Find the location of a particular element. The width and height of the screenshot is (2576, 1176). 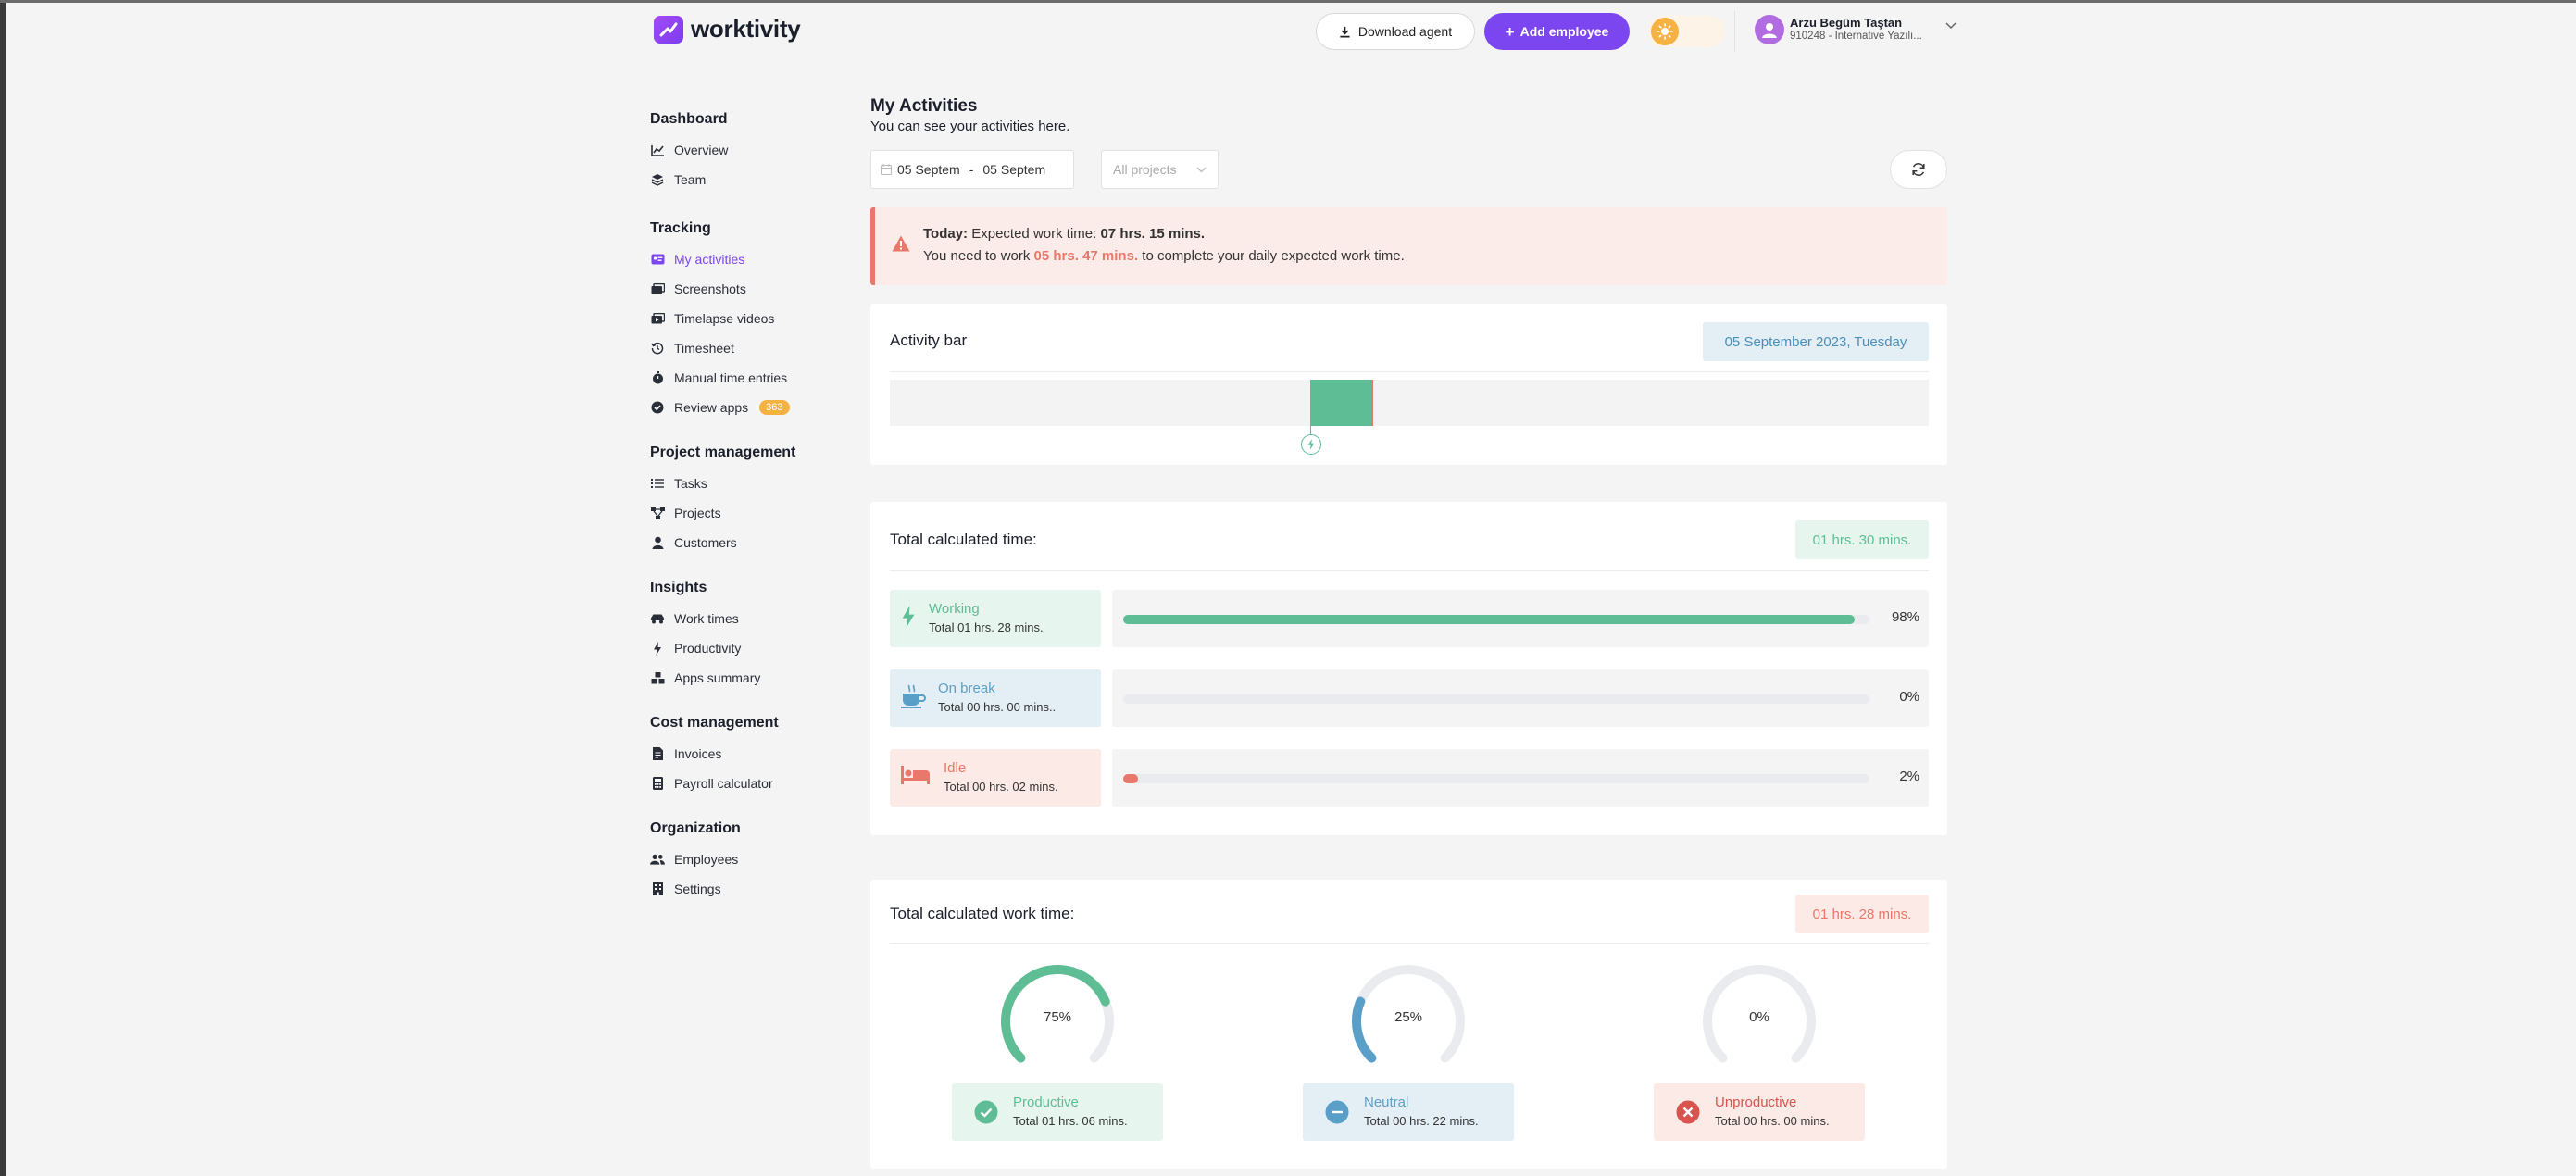

sidebar-item-label: Invoices is located at coordinates (698, 754).